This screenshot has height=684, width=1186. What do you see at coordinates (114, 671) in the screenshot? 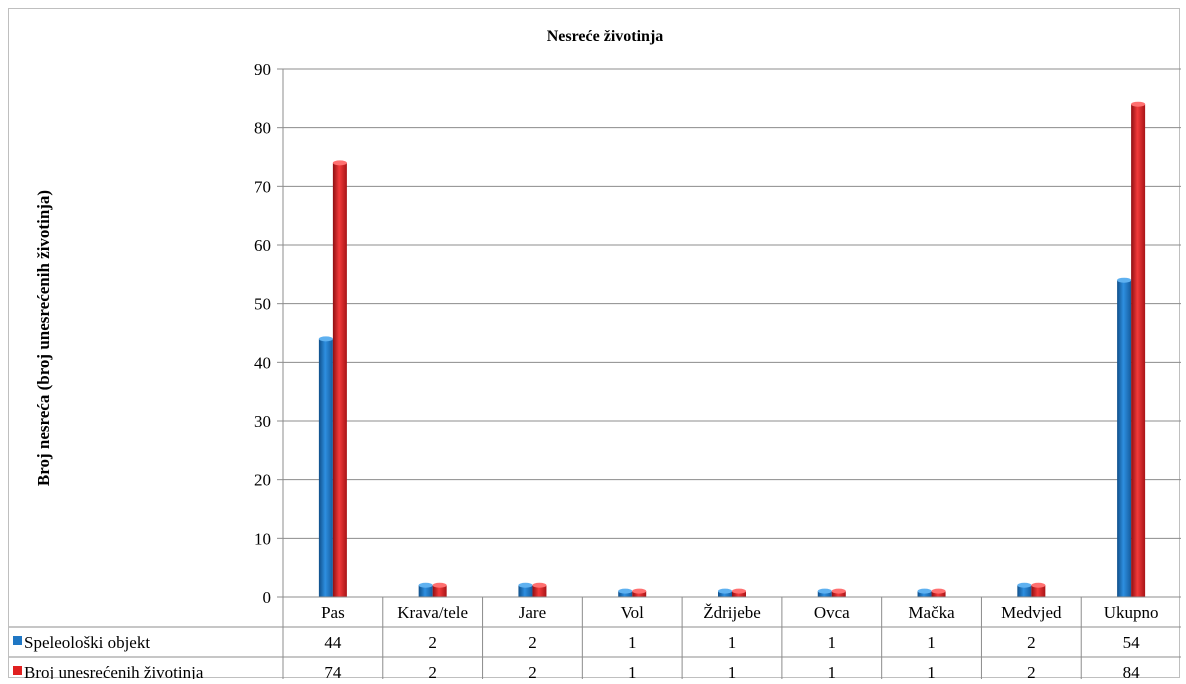
I see `legend-label: Broj unesrećenih životinja` at bounding box center [114, 671].